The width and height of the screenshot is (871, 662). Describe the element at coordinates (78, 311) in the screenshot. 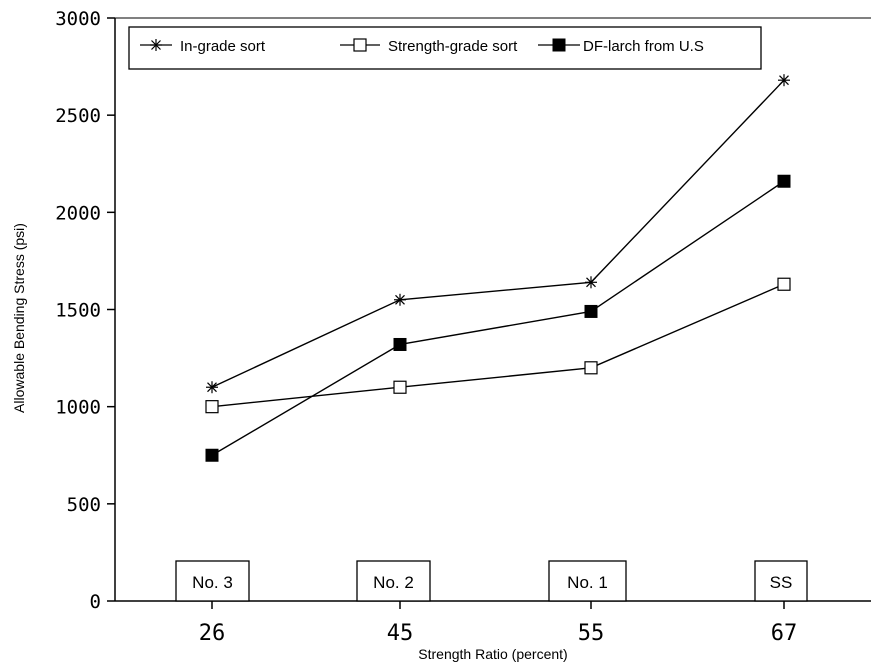

I see `y-tick-label: 1500` at that location.